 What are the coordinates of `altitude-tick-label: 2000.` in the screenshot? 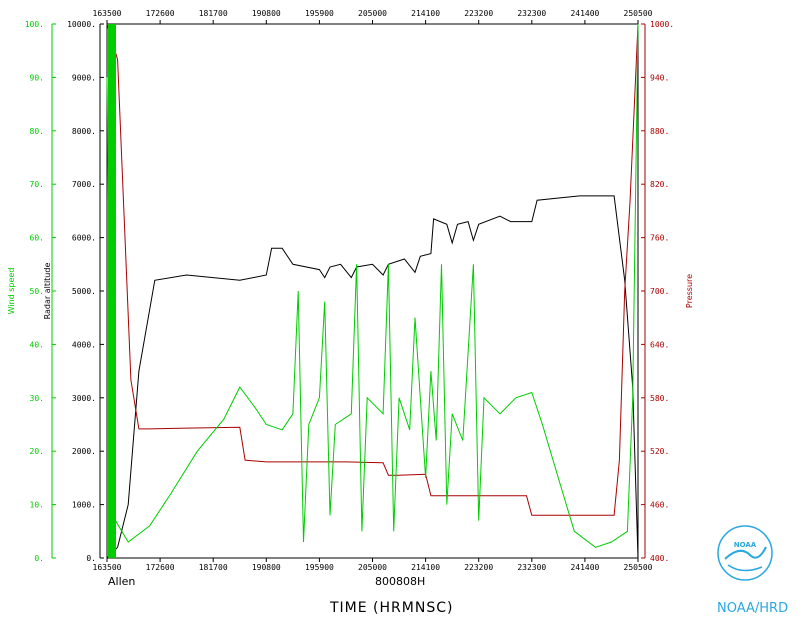 It's located at (84, 451).